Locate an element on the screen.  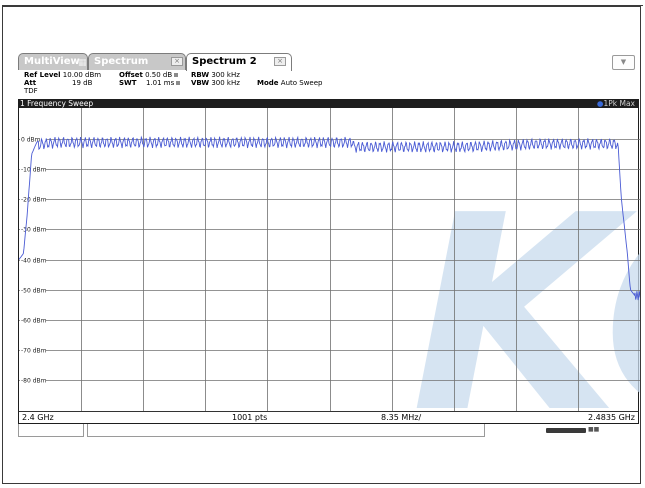
grid-icon: ▦ is located at coordinates (82, 63).